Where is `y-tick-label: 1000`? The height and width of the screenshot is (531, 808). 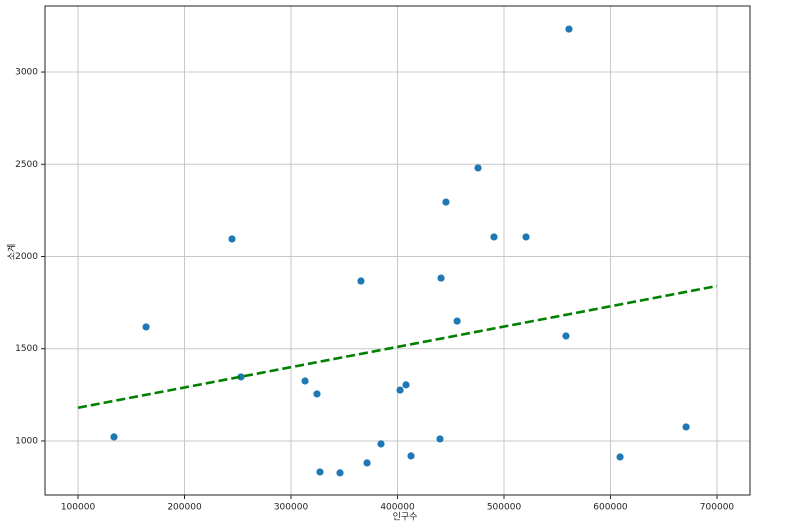
y-tick-label: 1000 is located at coordinates (26, 441).